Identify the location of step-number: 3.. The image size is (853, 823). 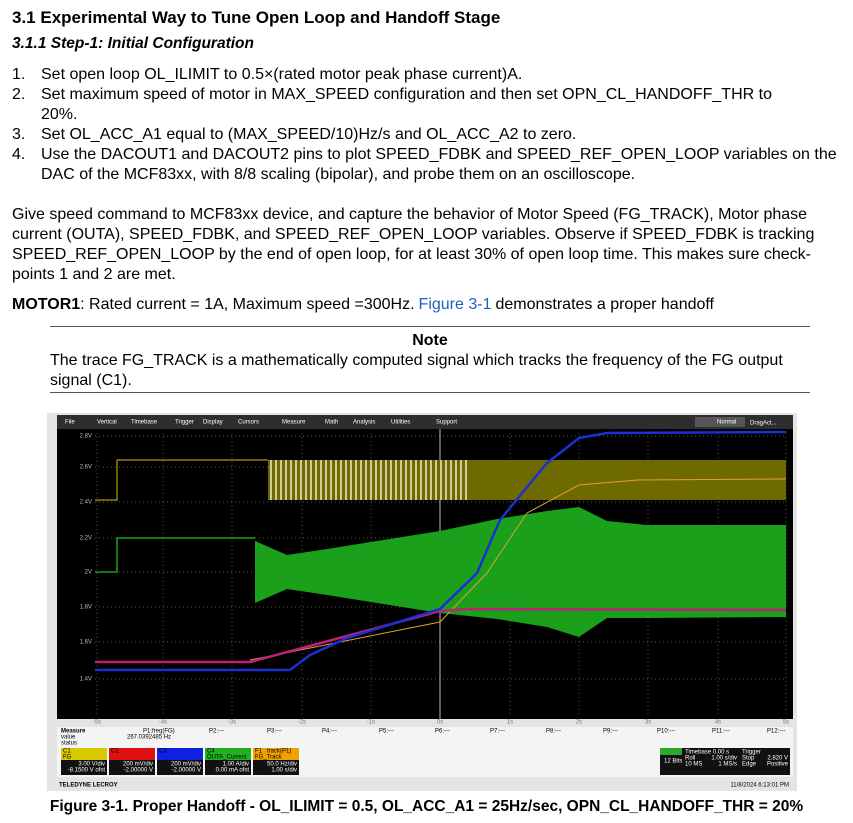
(19, 134).